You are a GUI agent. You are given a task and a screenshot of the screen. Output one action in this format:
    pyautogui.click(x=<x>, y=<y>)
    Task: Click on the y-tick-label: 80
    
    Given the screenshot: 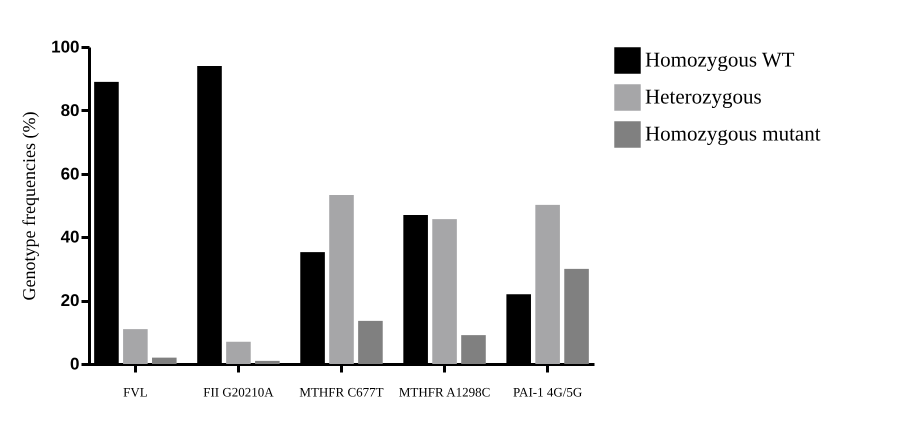 What is the action you would take?
    pyautogui.click(x=70, y=110)
    